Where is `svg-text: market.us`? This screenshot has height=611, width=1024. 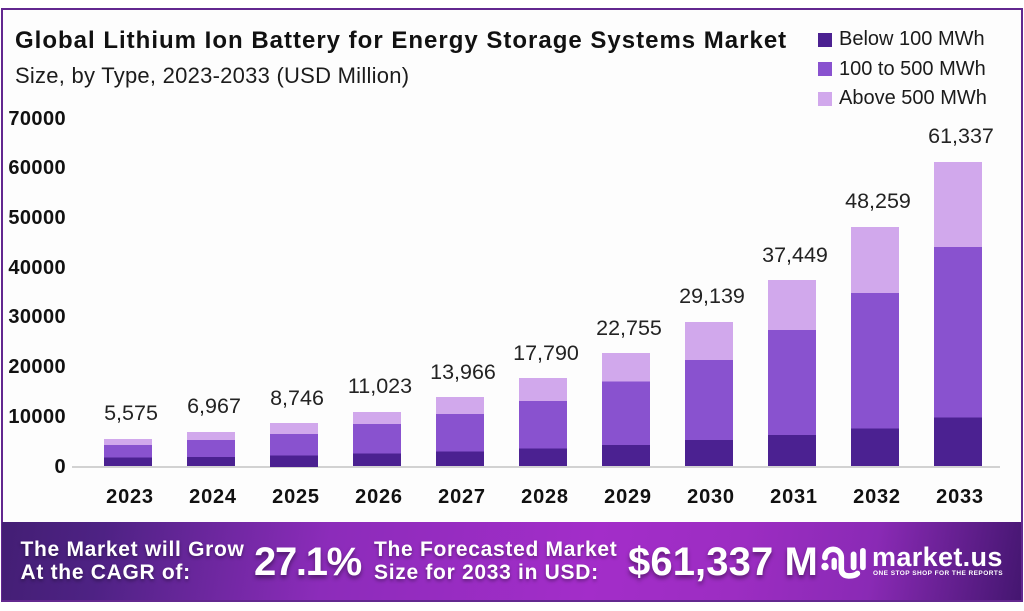
svg-text: market.us is located at coordinates (937, 557).